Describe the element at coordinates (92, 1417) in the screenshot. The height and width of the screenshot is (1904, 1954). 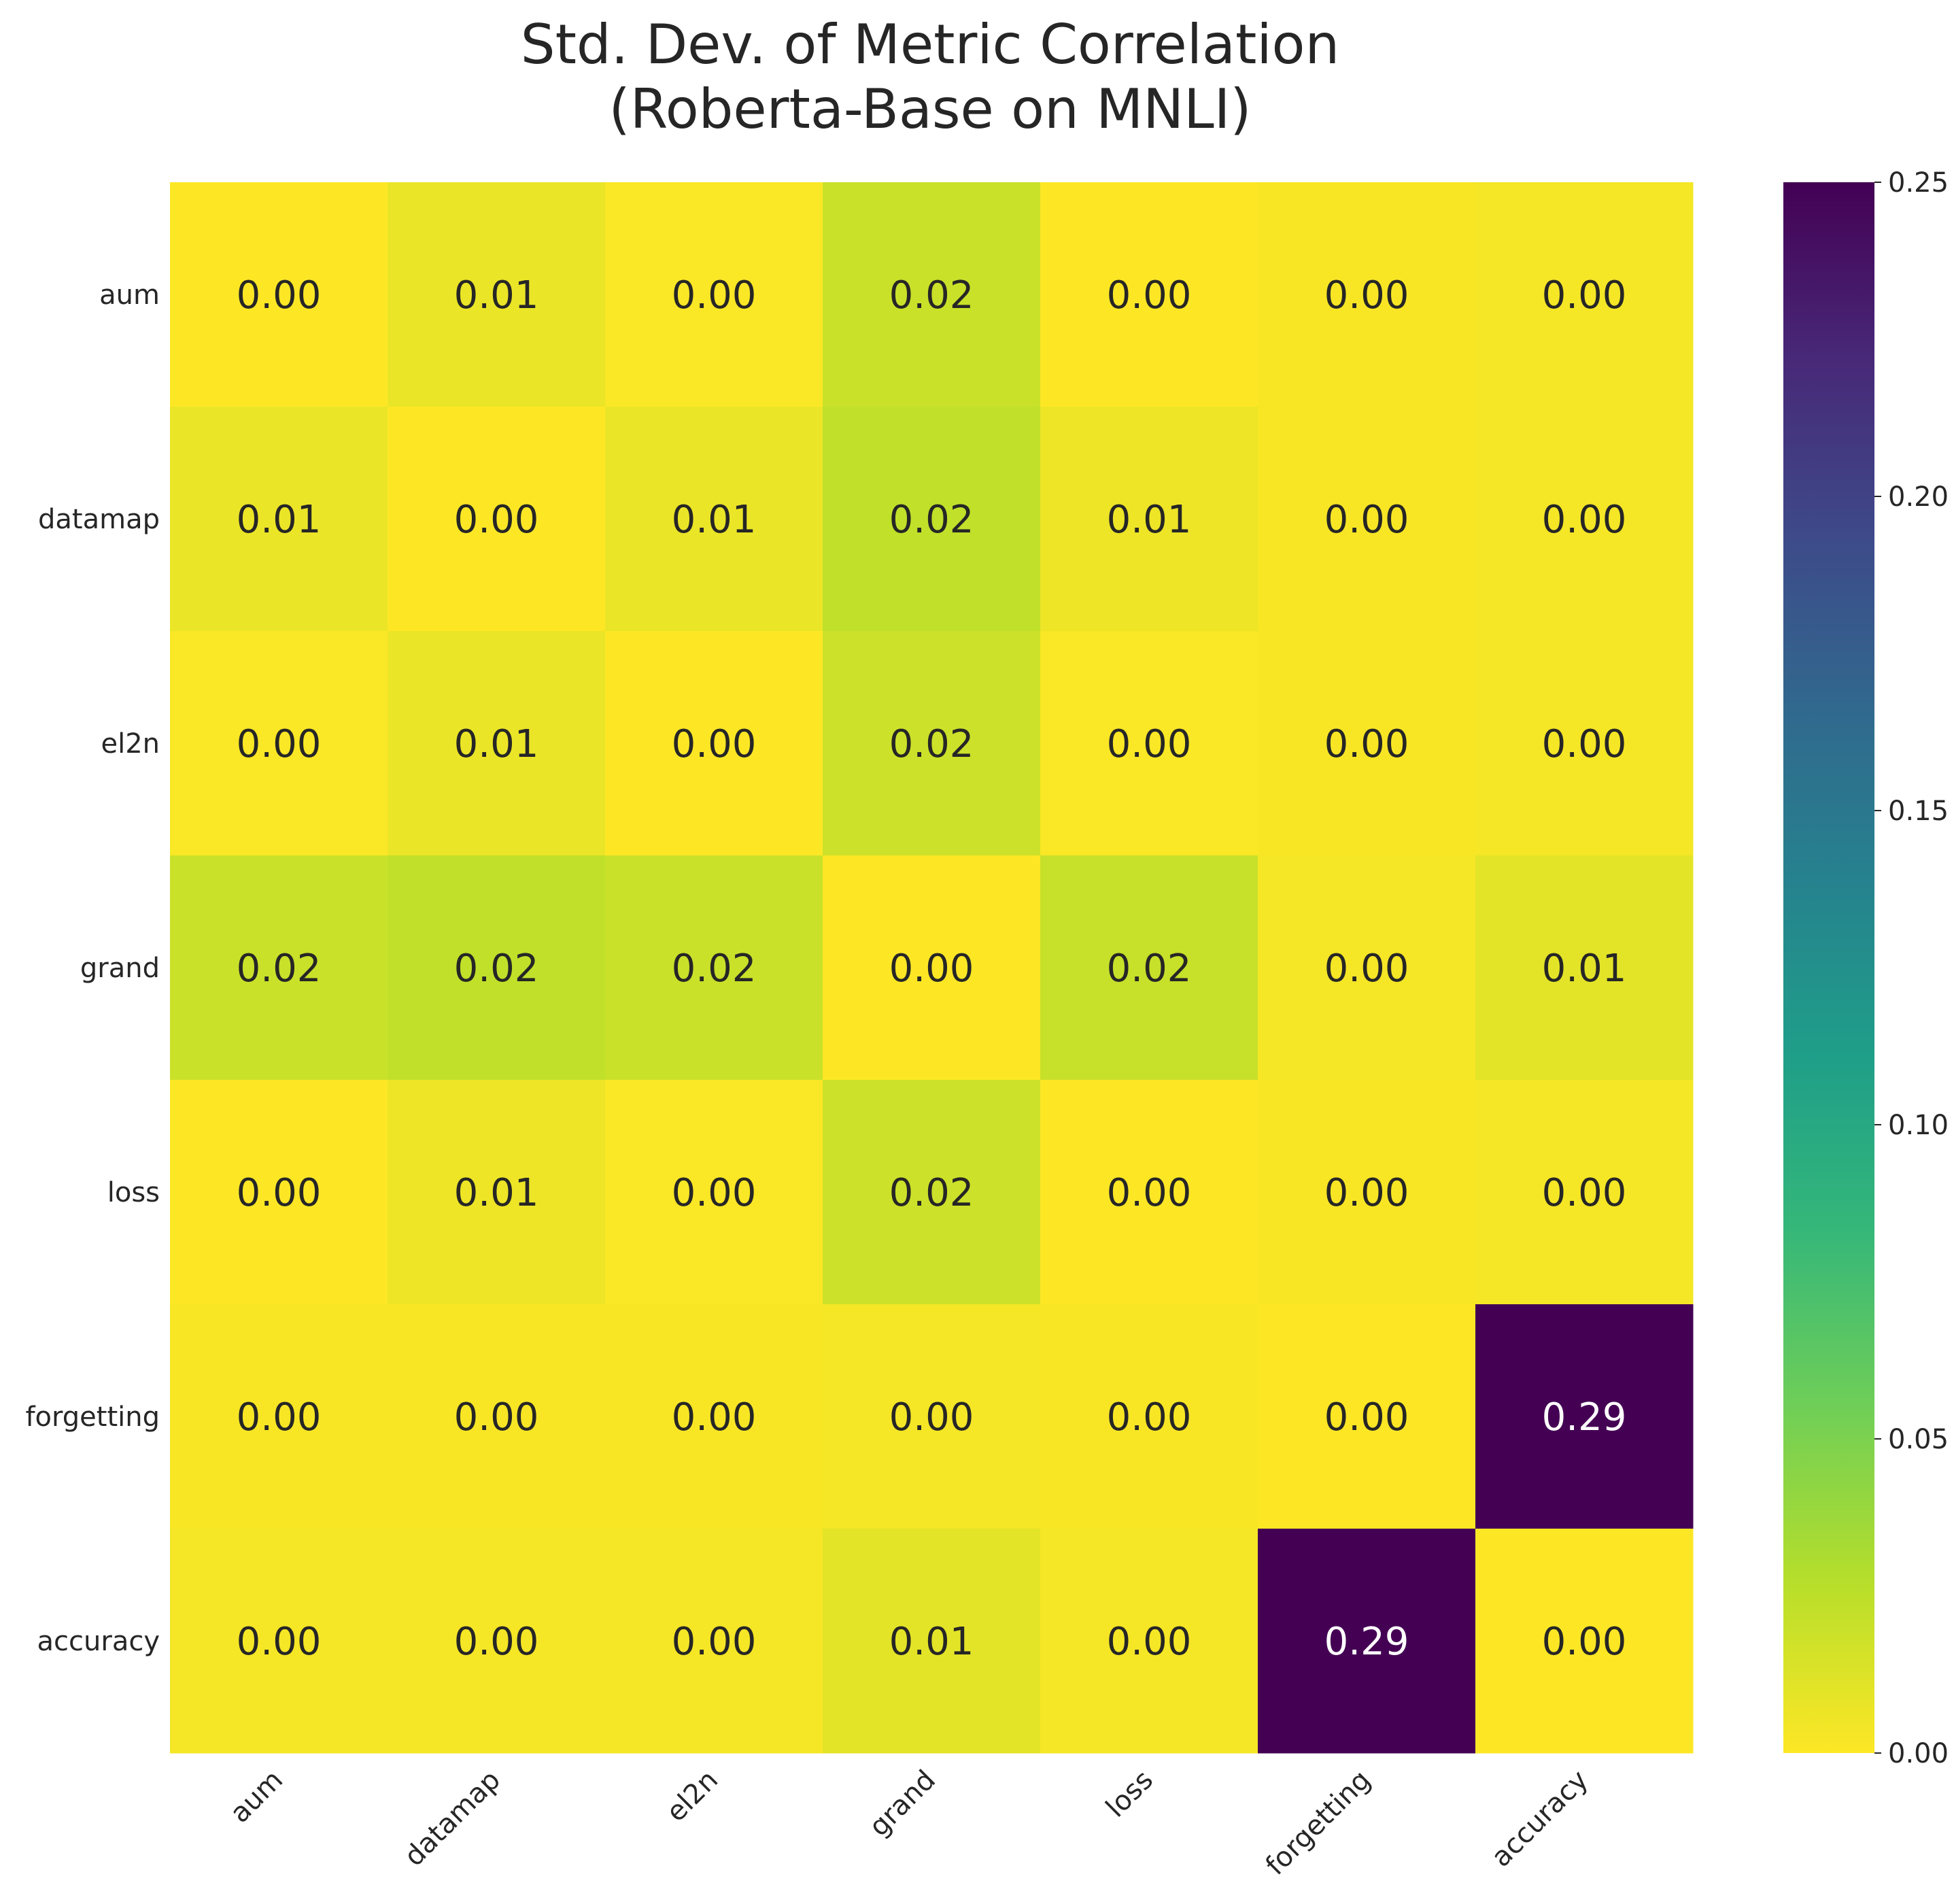
I see `y-tick-label: forgetting` at that location.